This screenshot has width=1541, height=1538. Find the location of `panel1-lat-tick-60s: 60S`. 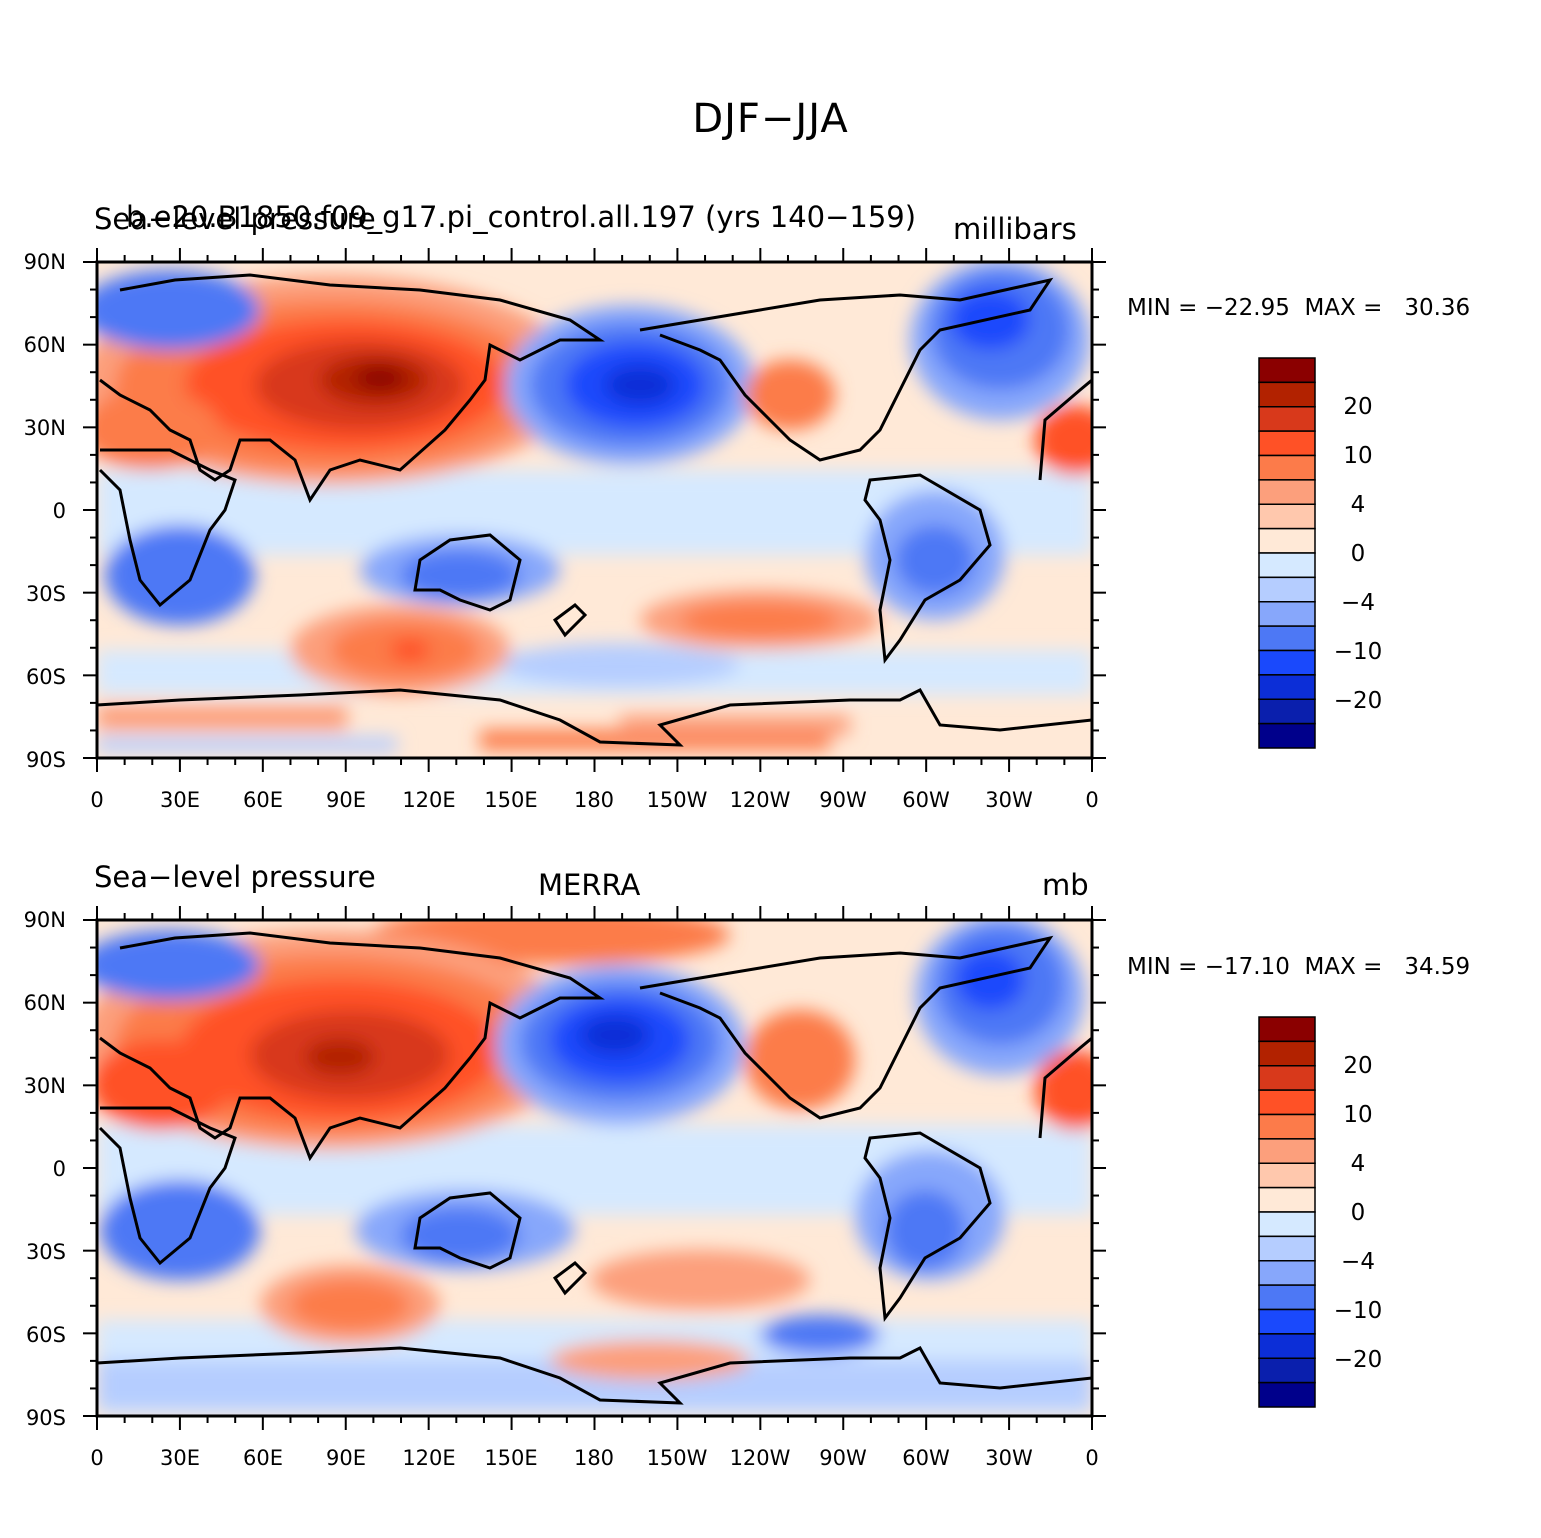

panel1-lat-tick-60s: 60S is located at coordinates (45, 677).